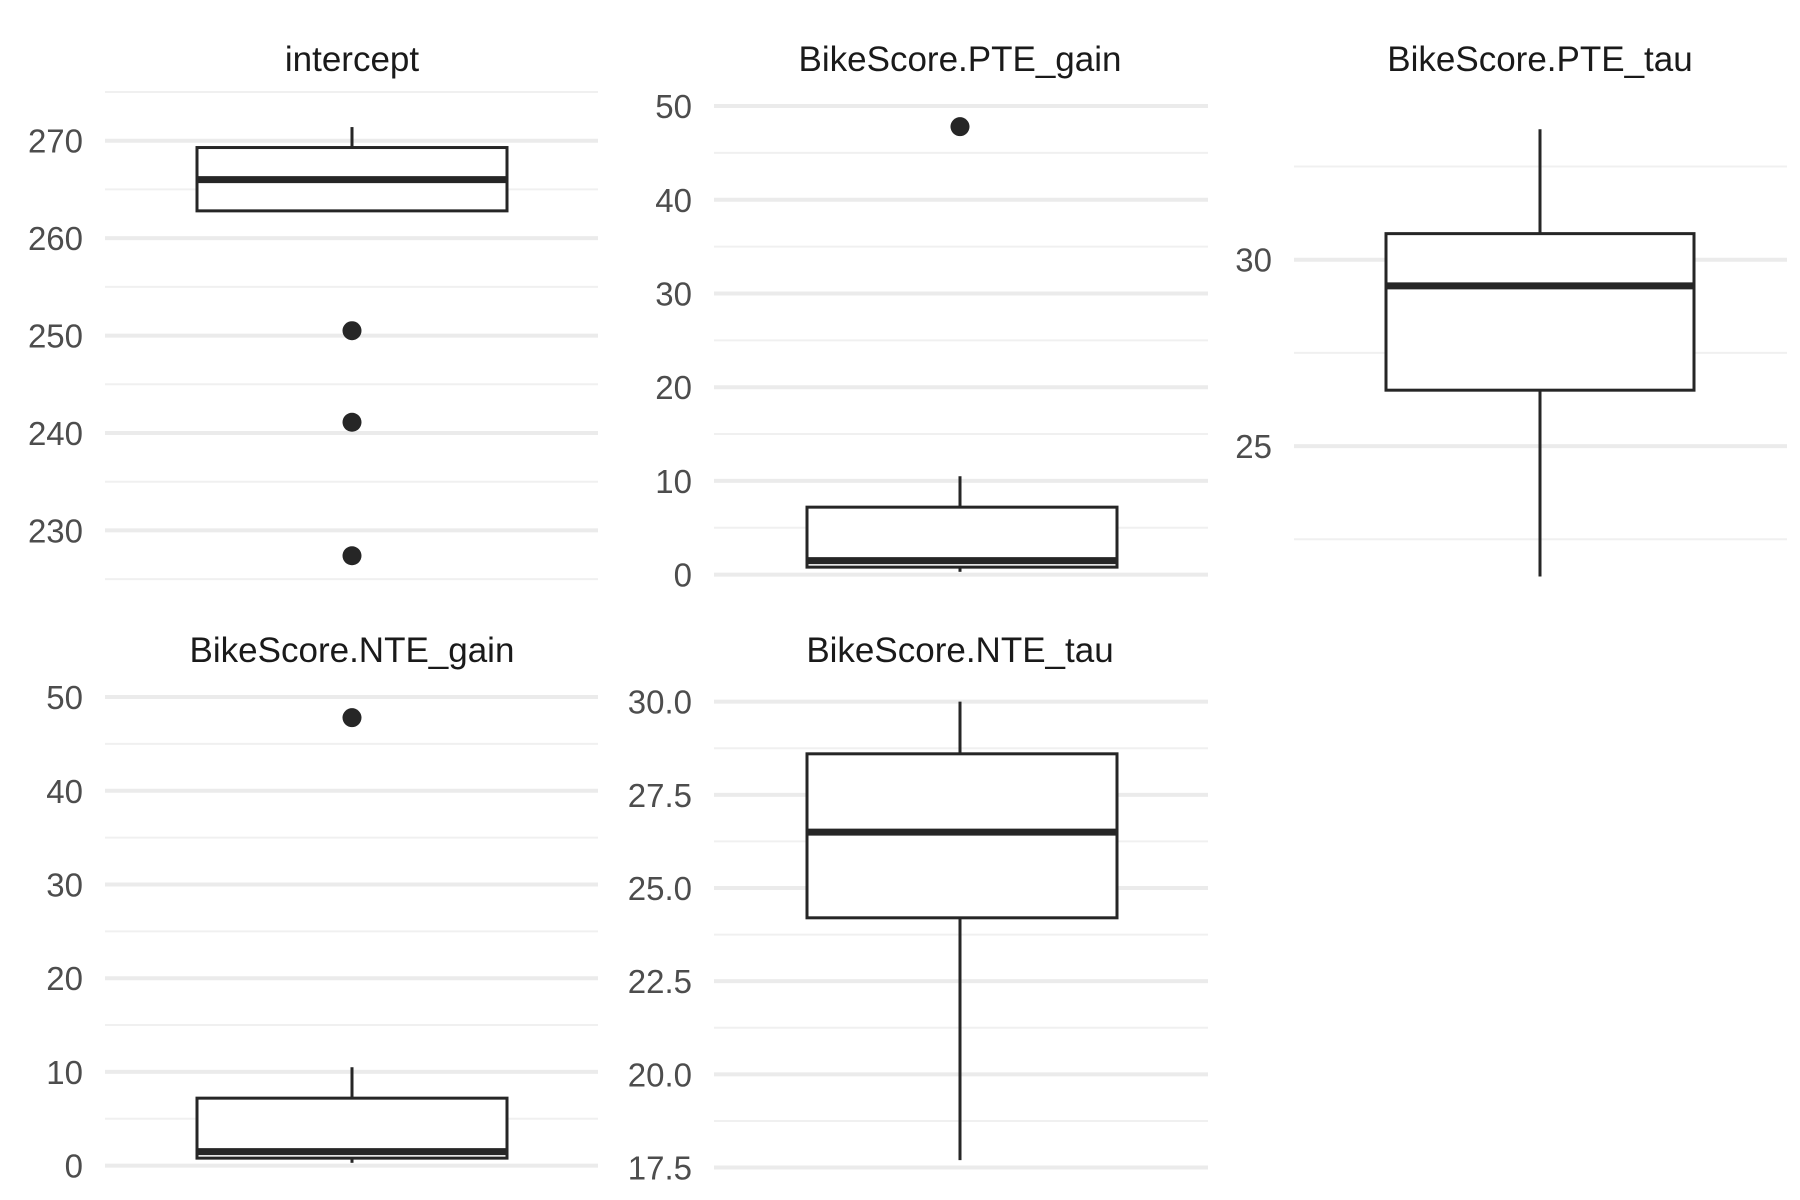 The image size is (1800, 1200). I want to click on panel-title: BikeScore.NTE_tau, so click(959, 650).